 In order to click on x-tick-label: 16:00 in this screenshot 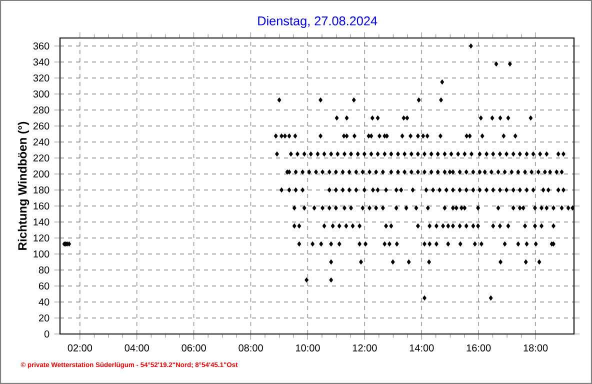, I will do `click(478, 348)`.